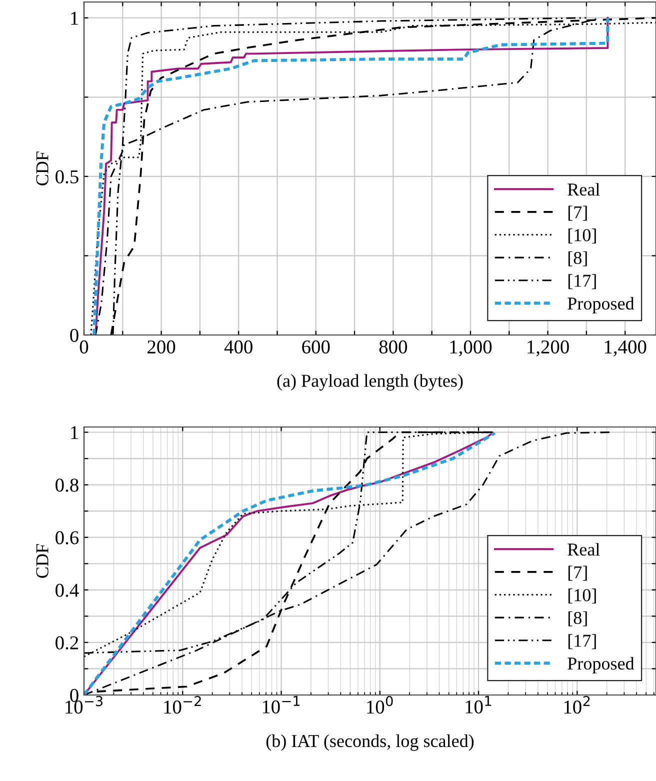 The image size is (656, 781). I want to click on x-tick-label: 10$^{−1}$, so click(281, 705).